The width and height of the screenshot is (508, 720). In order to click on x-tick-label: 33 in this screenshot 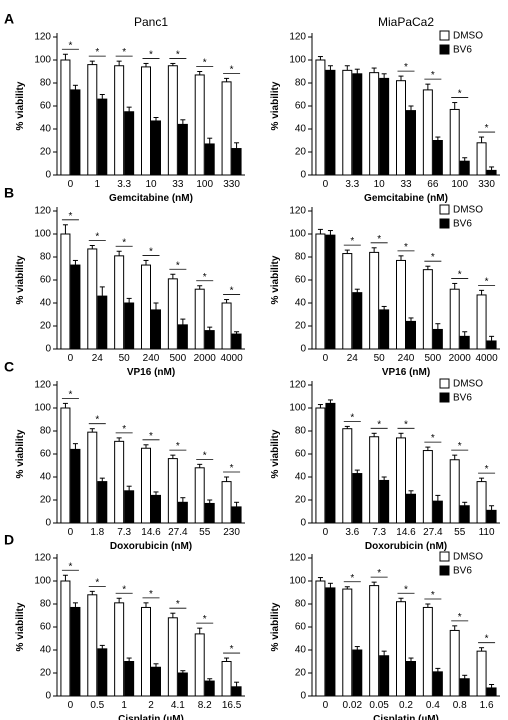, I will do `click(406, 184)`.